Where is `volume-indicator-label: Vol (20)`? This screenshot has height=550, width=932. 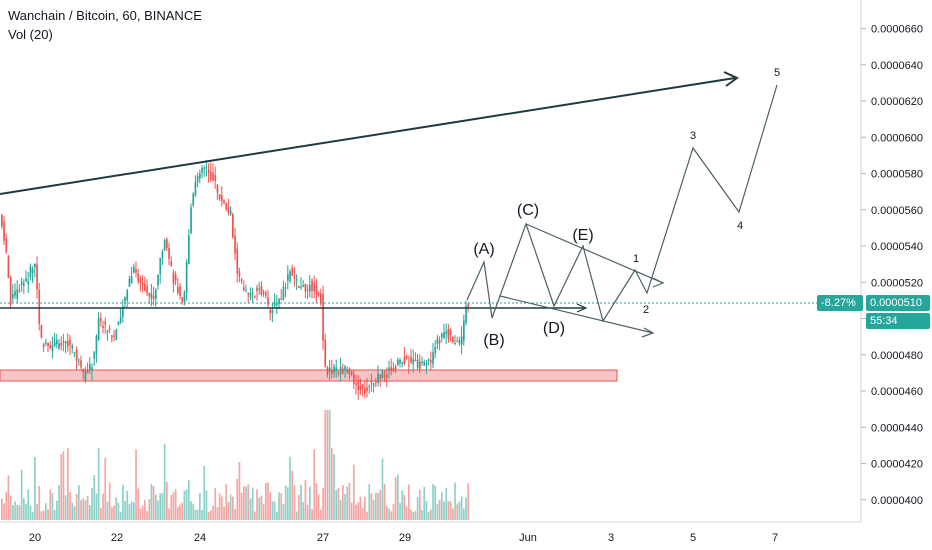 volume-indicator-label: Vol (20) is located at coordinates (30, 34).